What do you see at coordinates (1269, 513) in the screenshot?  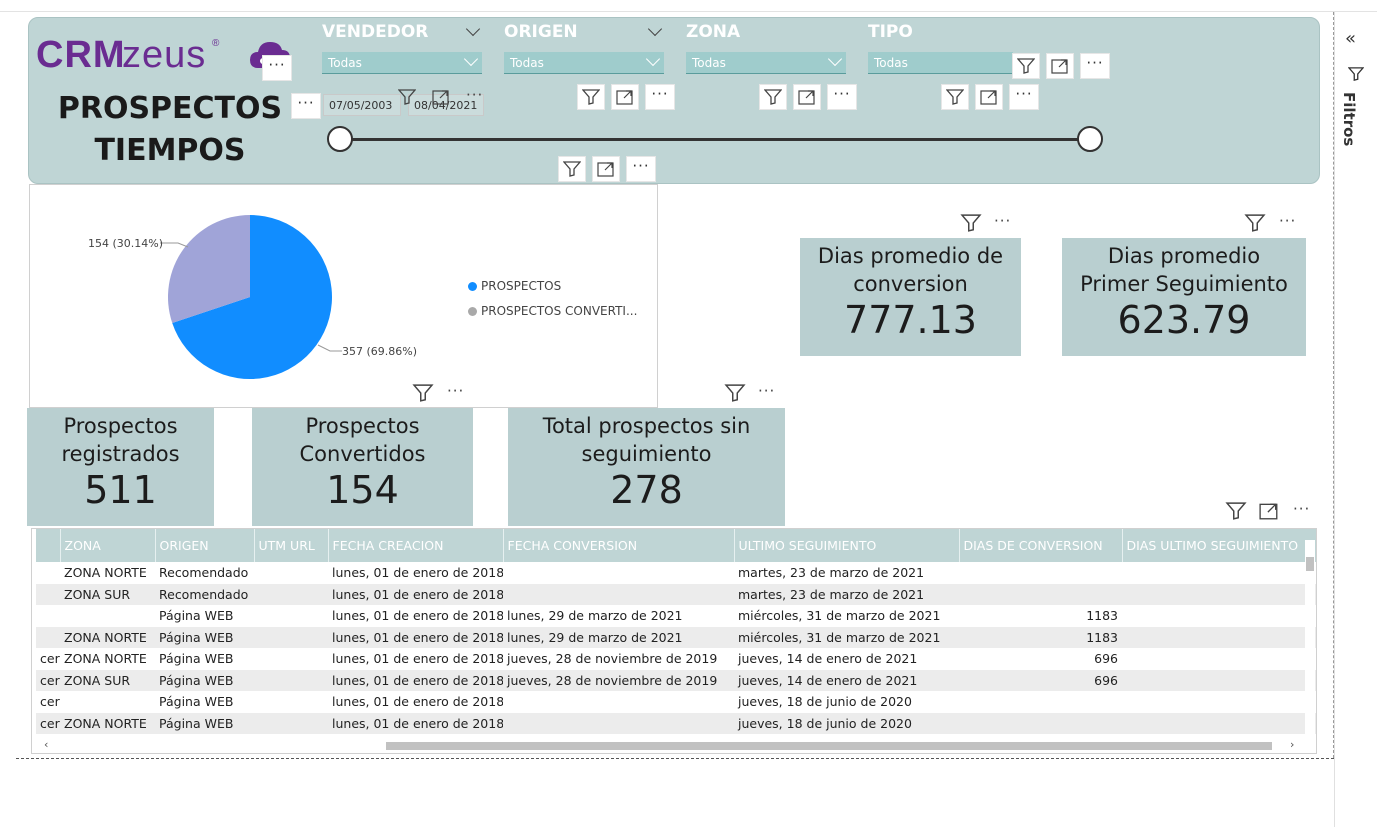 I see `table-focus-button` at bounding box center [1269, 513].